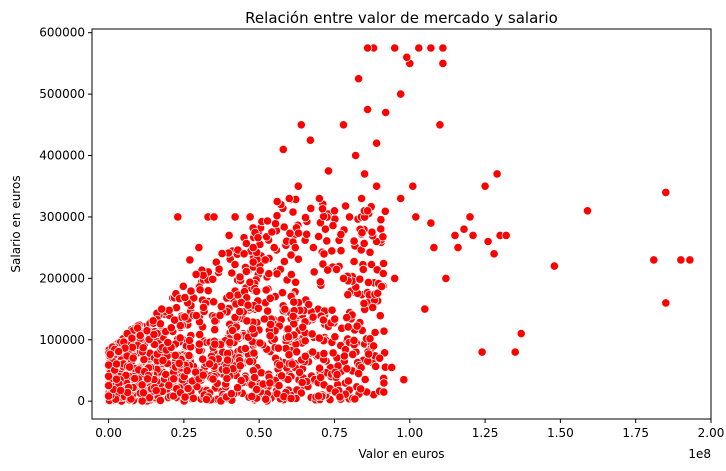 The height and width of the screenshot is (471, 726). I want to click on y-tick-label: 300000, so click(62, 217).